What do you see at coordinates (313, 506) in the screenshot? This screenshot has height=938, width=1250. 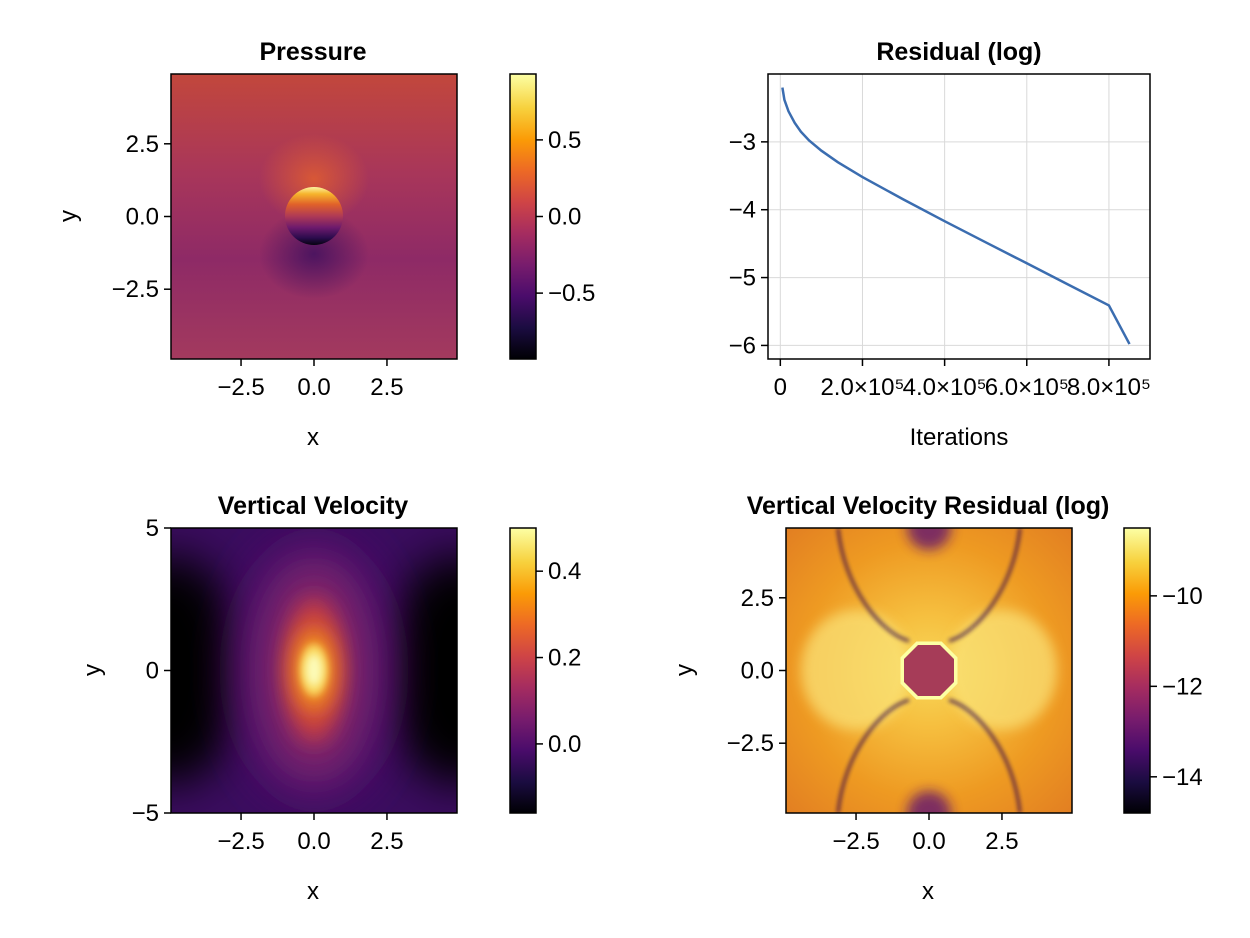 I see `vvel-title: Vertical Velocity` at bounding box center [313, 506].